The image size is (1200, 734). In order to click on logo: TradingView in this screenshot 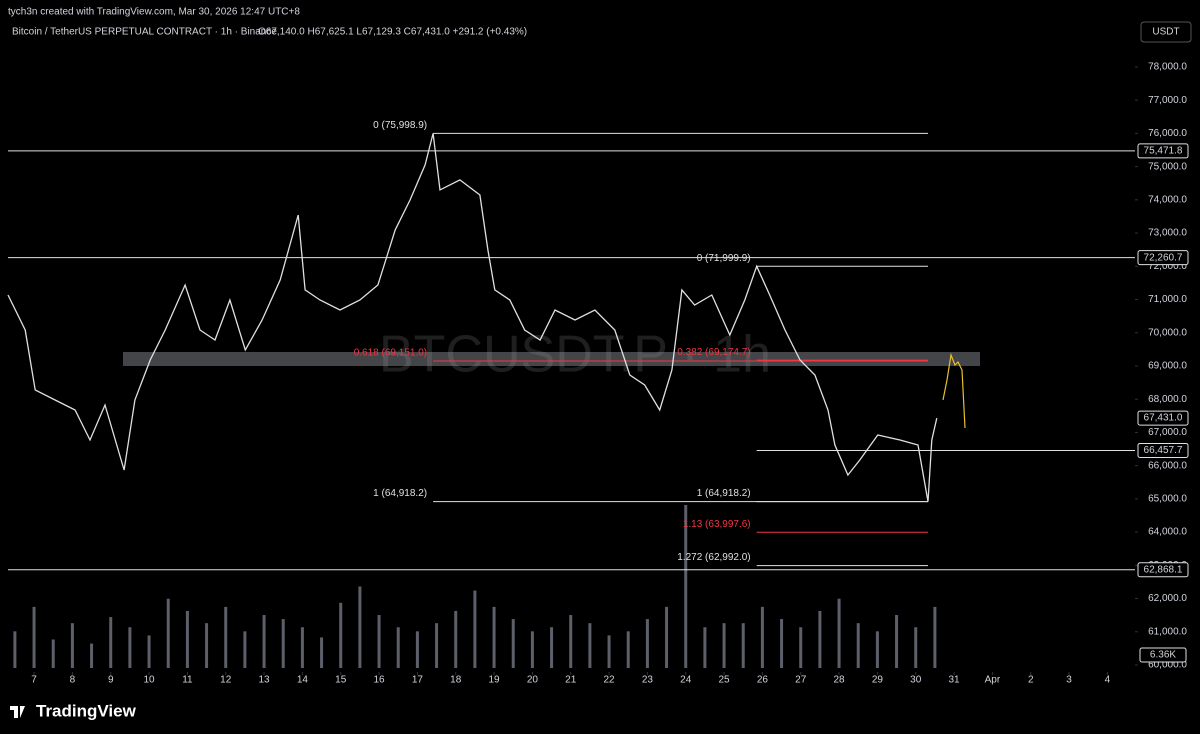, I will do `click(86, 710)`.